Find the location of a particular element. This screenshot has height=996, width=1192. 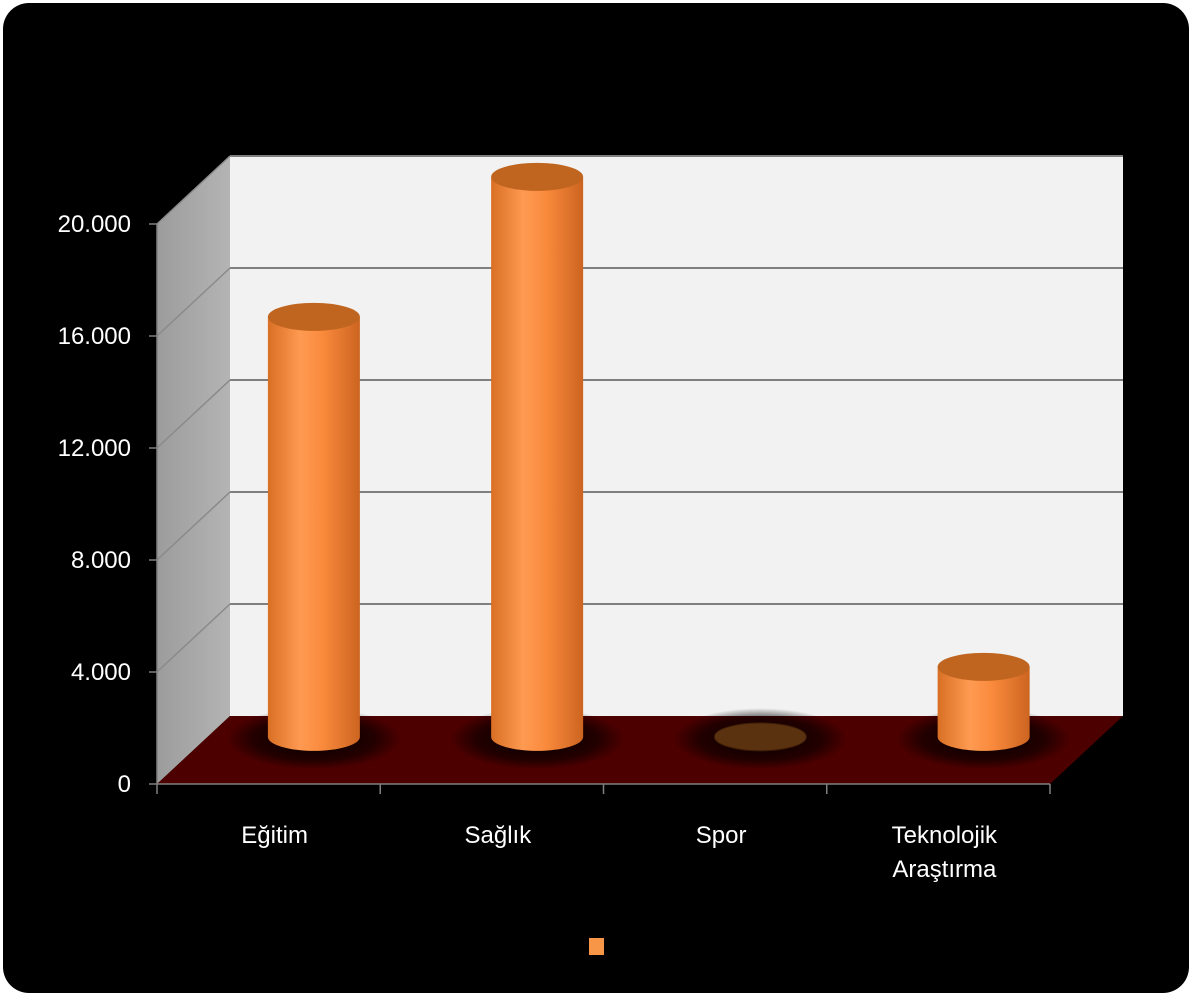

y-tick-label: 20.000 is located at coordinates (94, 224).